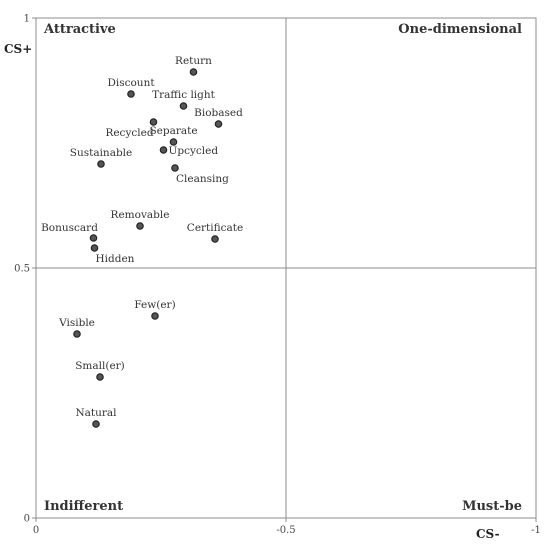  Describe the element at coordinates (175, 168) in the screenshot. I see `data-point-cleansing` at that location.